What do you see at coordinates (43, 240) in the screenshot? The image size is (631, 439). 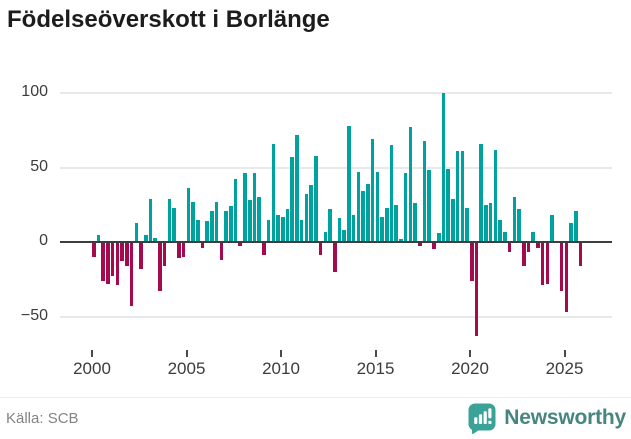 I see `y-axis-label-0: 0` at bounding box center [43, 240].